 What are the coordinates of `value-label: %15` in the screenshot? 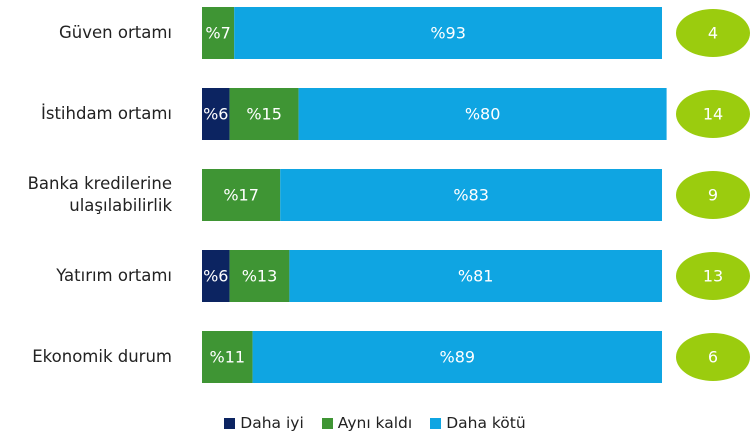 It's located at (264, 114).